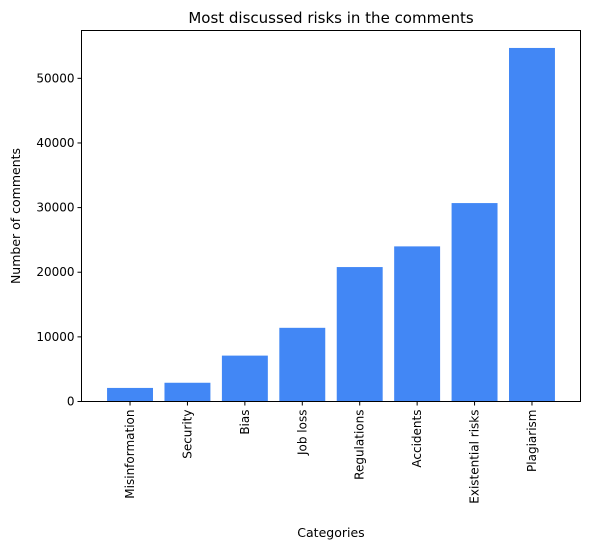 This screenshot has height=550, width=589. What do you see at coordinates (532, 441) in the screenshot?
I see `x-tick-label: Plagiarism` at bounding box center [532, 441].